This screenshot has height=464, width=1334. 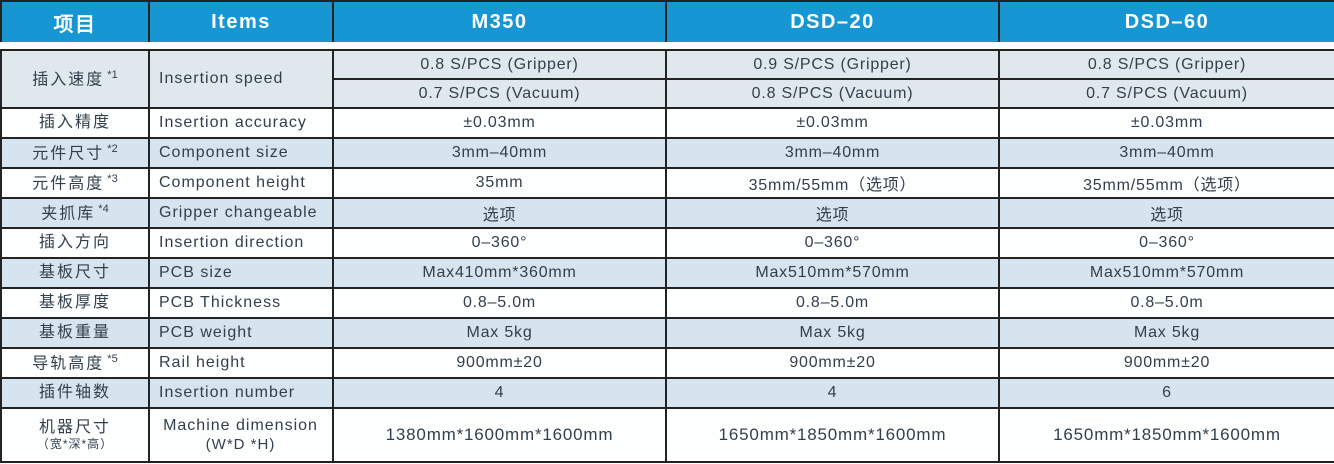 I want to click on value-component-height-dsd60: 35mm/55mm（选项）, so click(x=1166, y=183).